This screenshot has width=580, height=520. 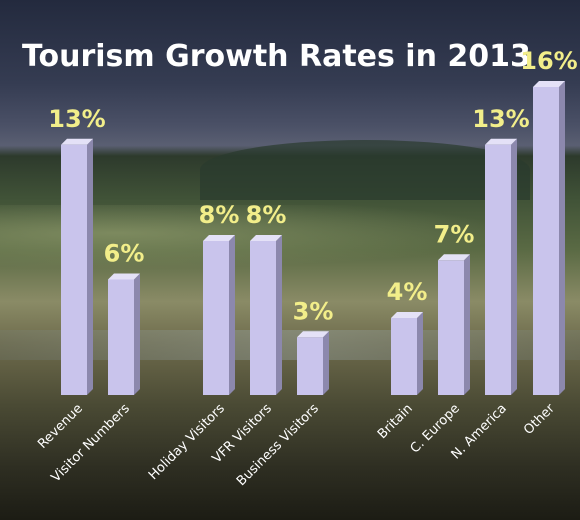 What do you see at coordinates (124, 254) in the screenshot?
I see `value-label-2: 6%` at bounding box center [124, 254].